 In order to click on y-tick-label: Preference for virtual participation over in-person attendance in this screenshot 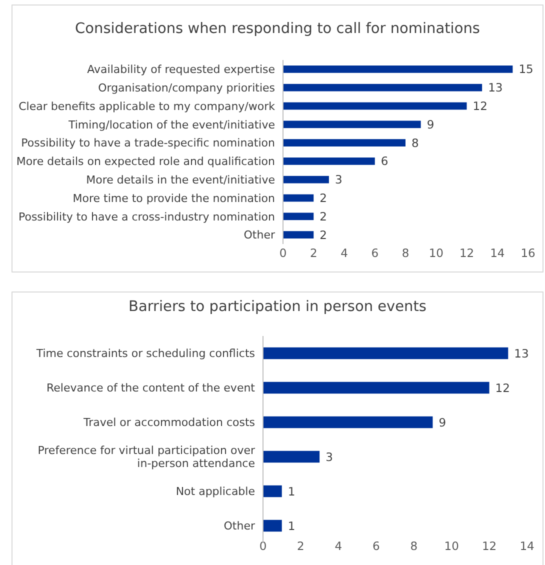, I will do `click(147, 457)`.